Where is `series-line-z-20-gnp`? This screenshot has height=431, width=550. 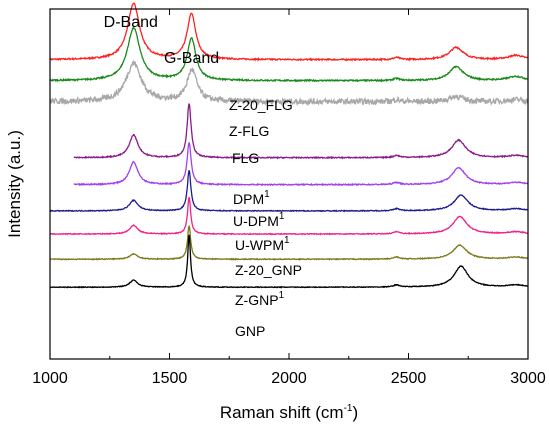
series-line-z-20-gnp is located at coordinates (289, 216).